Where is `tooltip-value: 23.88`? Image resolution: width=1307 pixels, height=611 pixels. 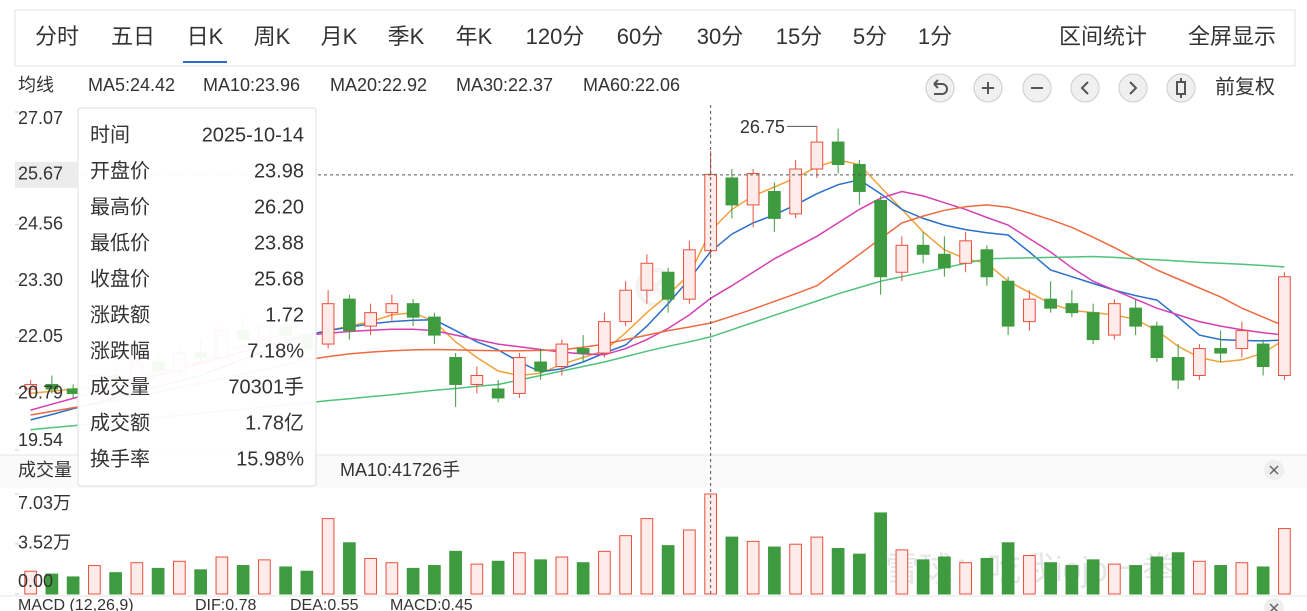
tooltip-value: 23.88 is located at coordinates (279, 243).